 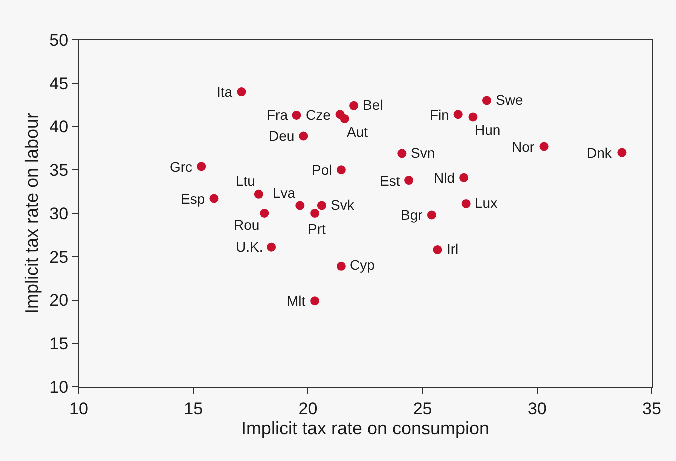 I want to click on y-tick-label: 30, so click(x=59, y=214).